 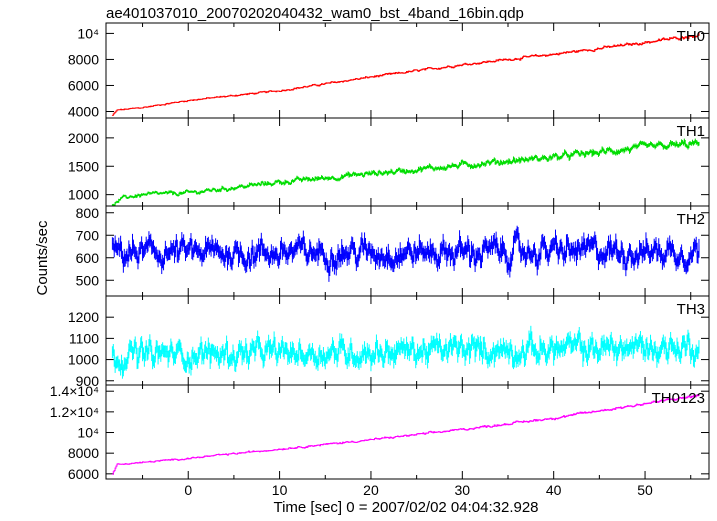 I want to click on y-tick-label-TH1: 1500, so click(x=83, y=166).